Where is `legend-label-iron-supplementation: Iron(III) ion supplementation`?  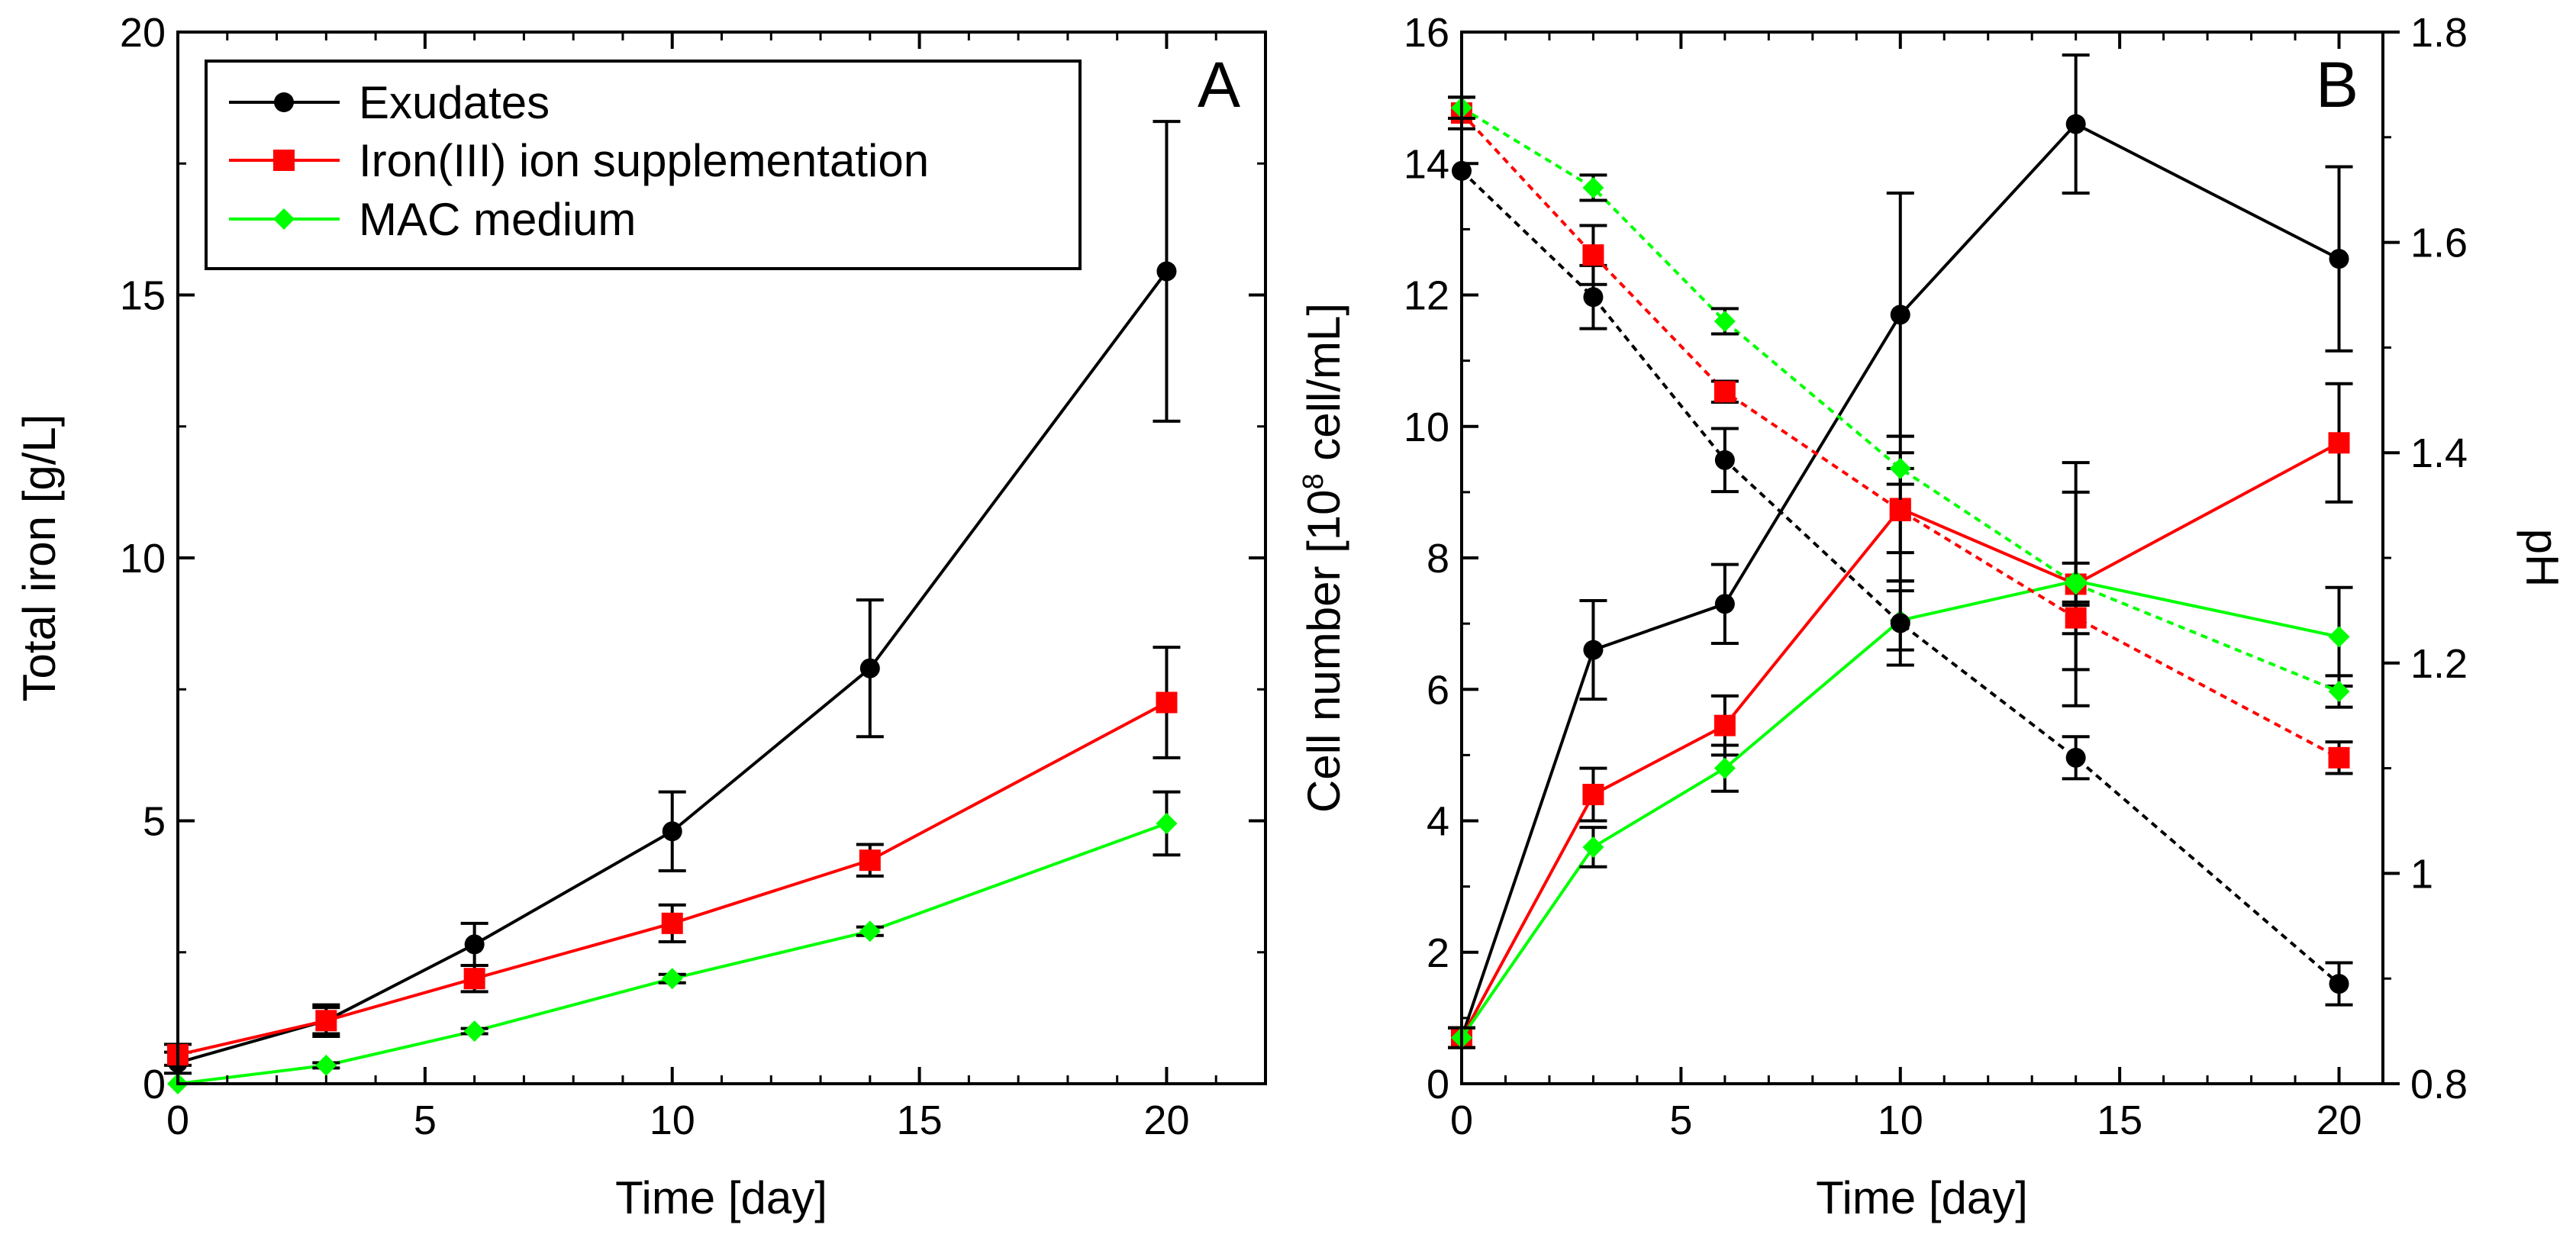 legend-label-iron-supplementation: Iron(III) ion supplementation is located at coordinates (644, 160).